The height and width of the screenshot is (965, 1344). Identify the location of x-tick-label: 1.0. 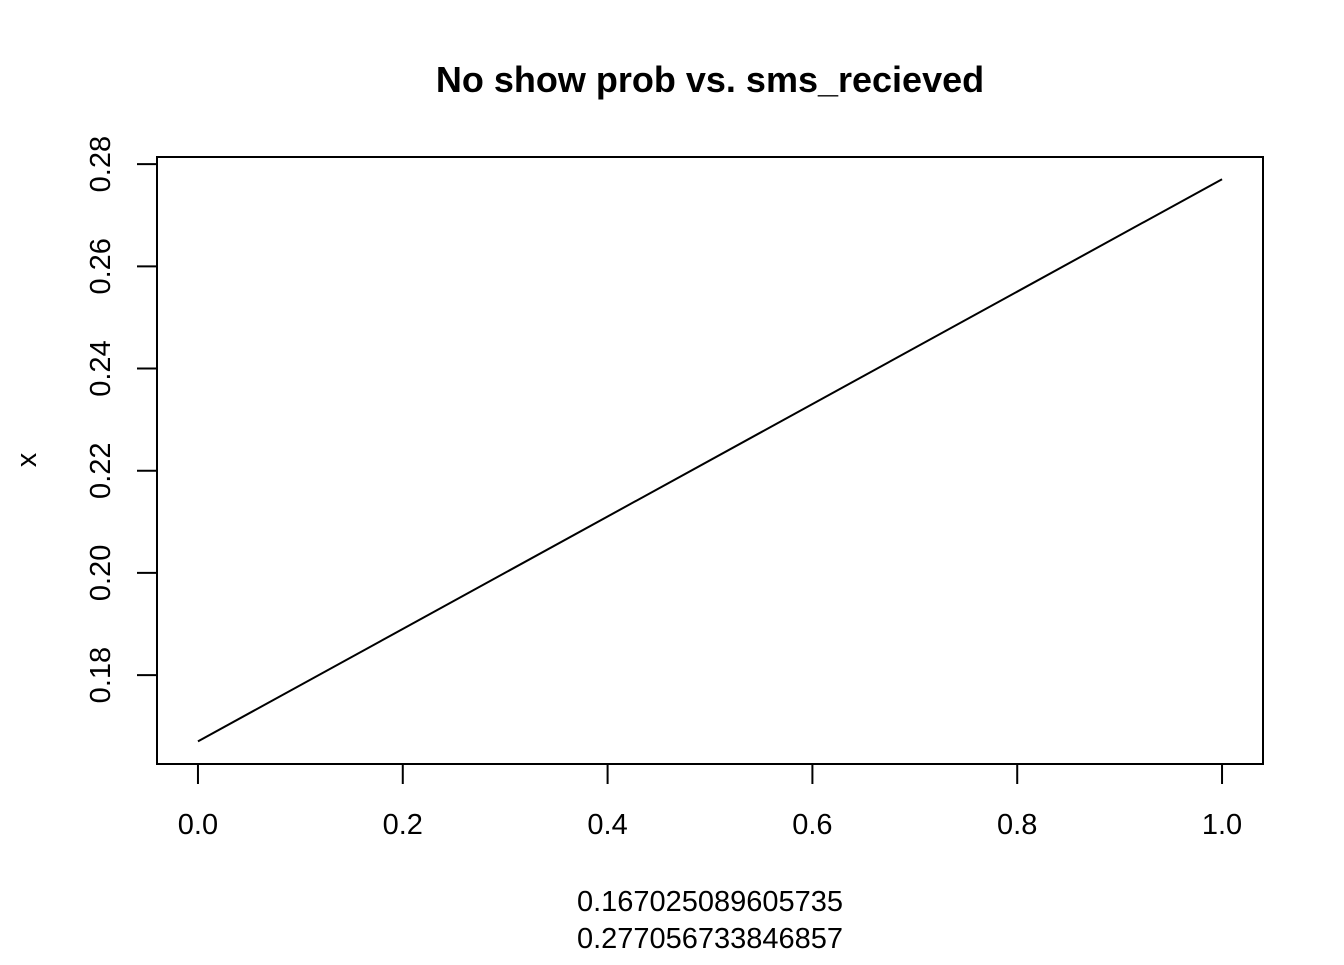
(1222, 825).